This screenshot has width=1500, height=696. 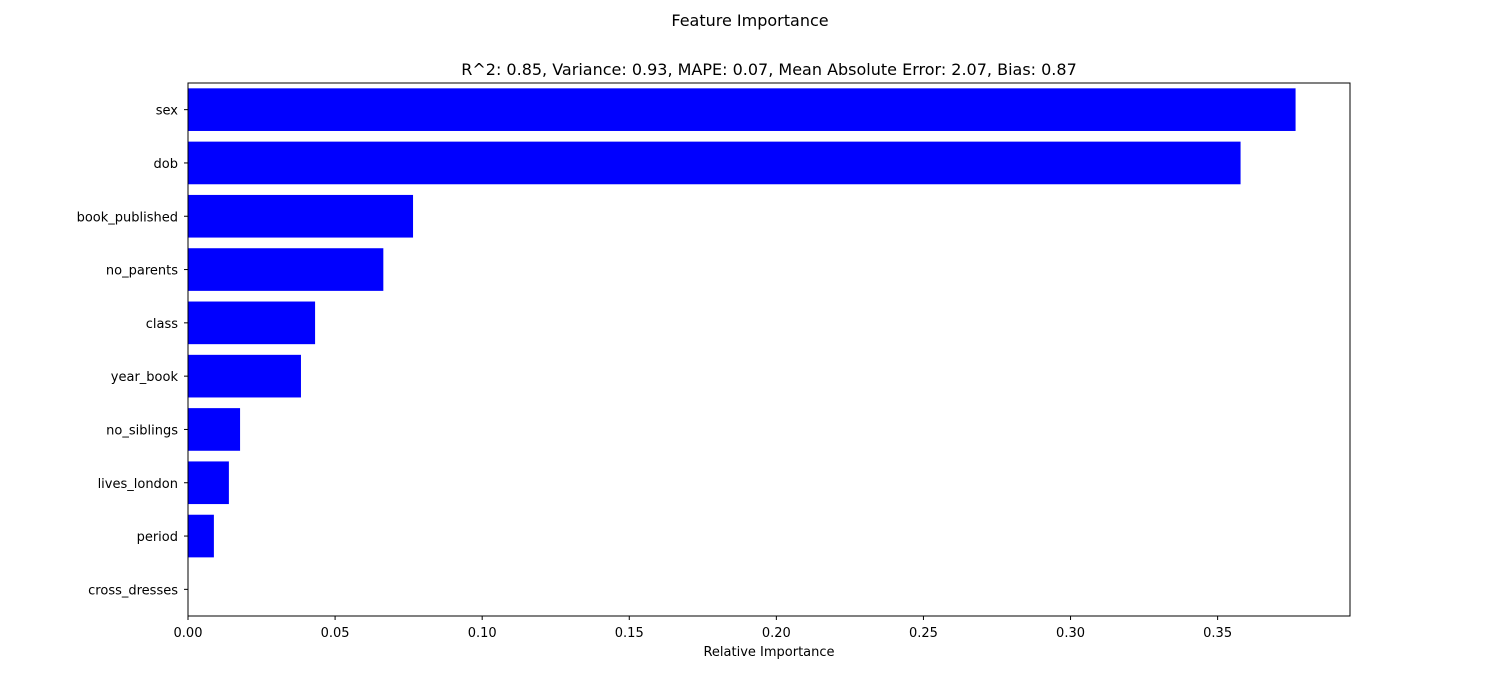 I want to click on x-axis-ticks: 0.00 0.05 0.10 0.15 0.20 0.25 0.30 0.35, so click(x=703, y=628).